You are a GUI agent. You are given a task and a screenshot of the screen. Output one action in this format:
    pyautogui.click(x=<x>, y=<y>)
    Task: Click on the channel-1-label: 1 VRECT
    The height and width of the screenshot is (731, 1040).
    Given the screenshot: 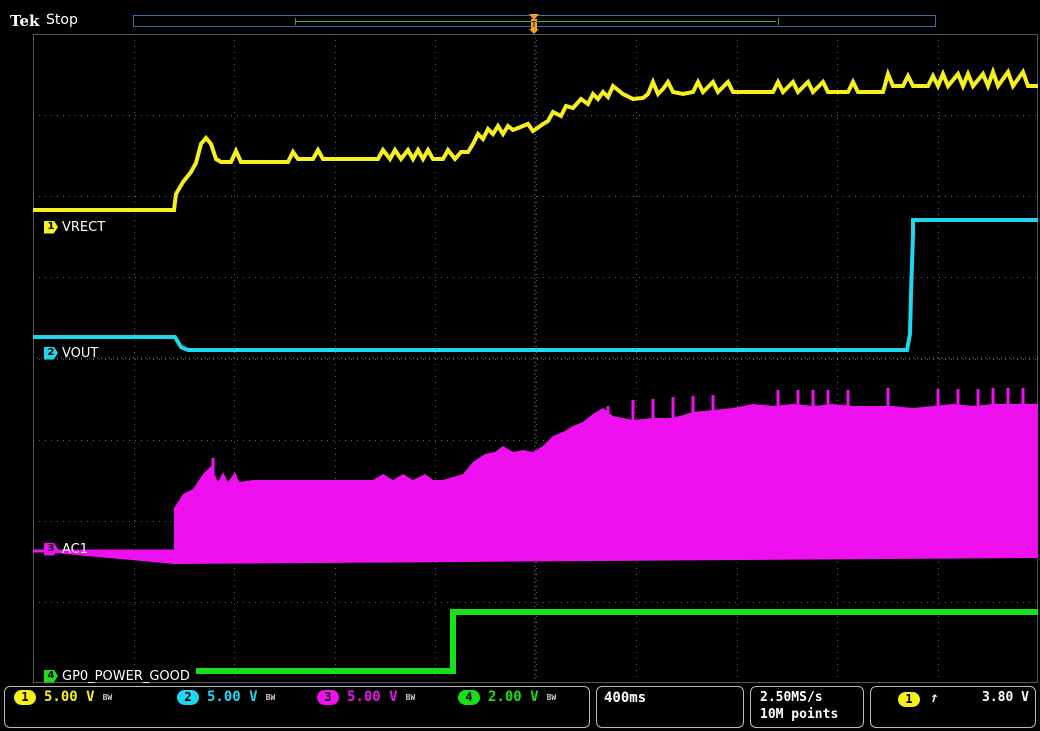 What is the action you would take?
    pyautogui.click(x=74, y=227)
    